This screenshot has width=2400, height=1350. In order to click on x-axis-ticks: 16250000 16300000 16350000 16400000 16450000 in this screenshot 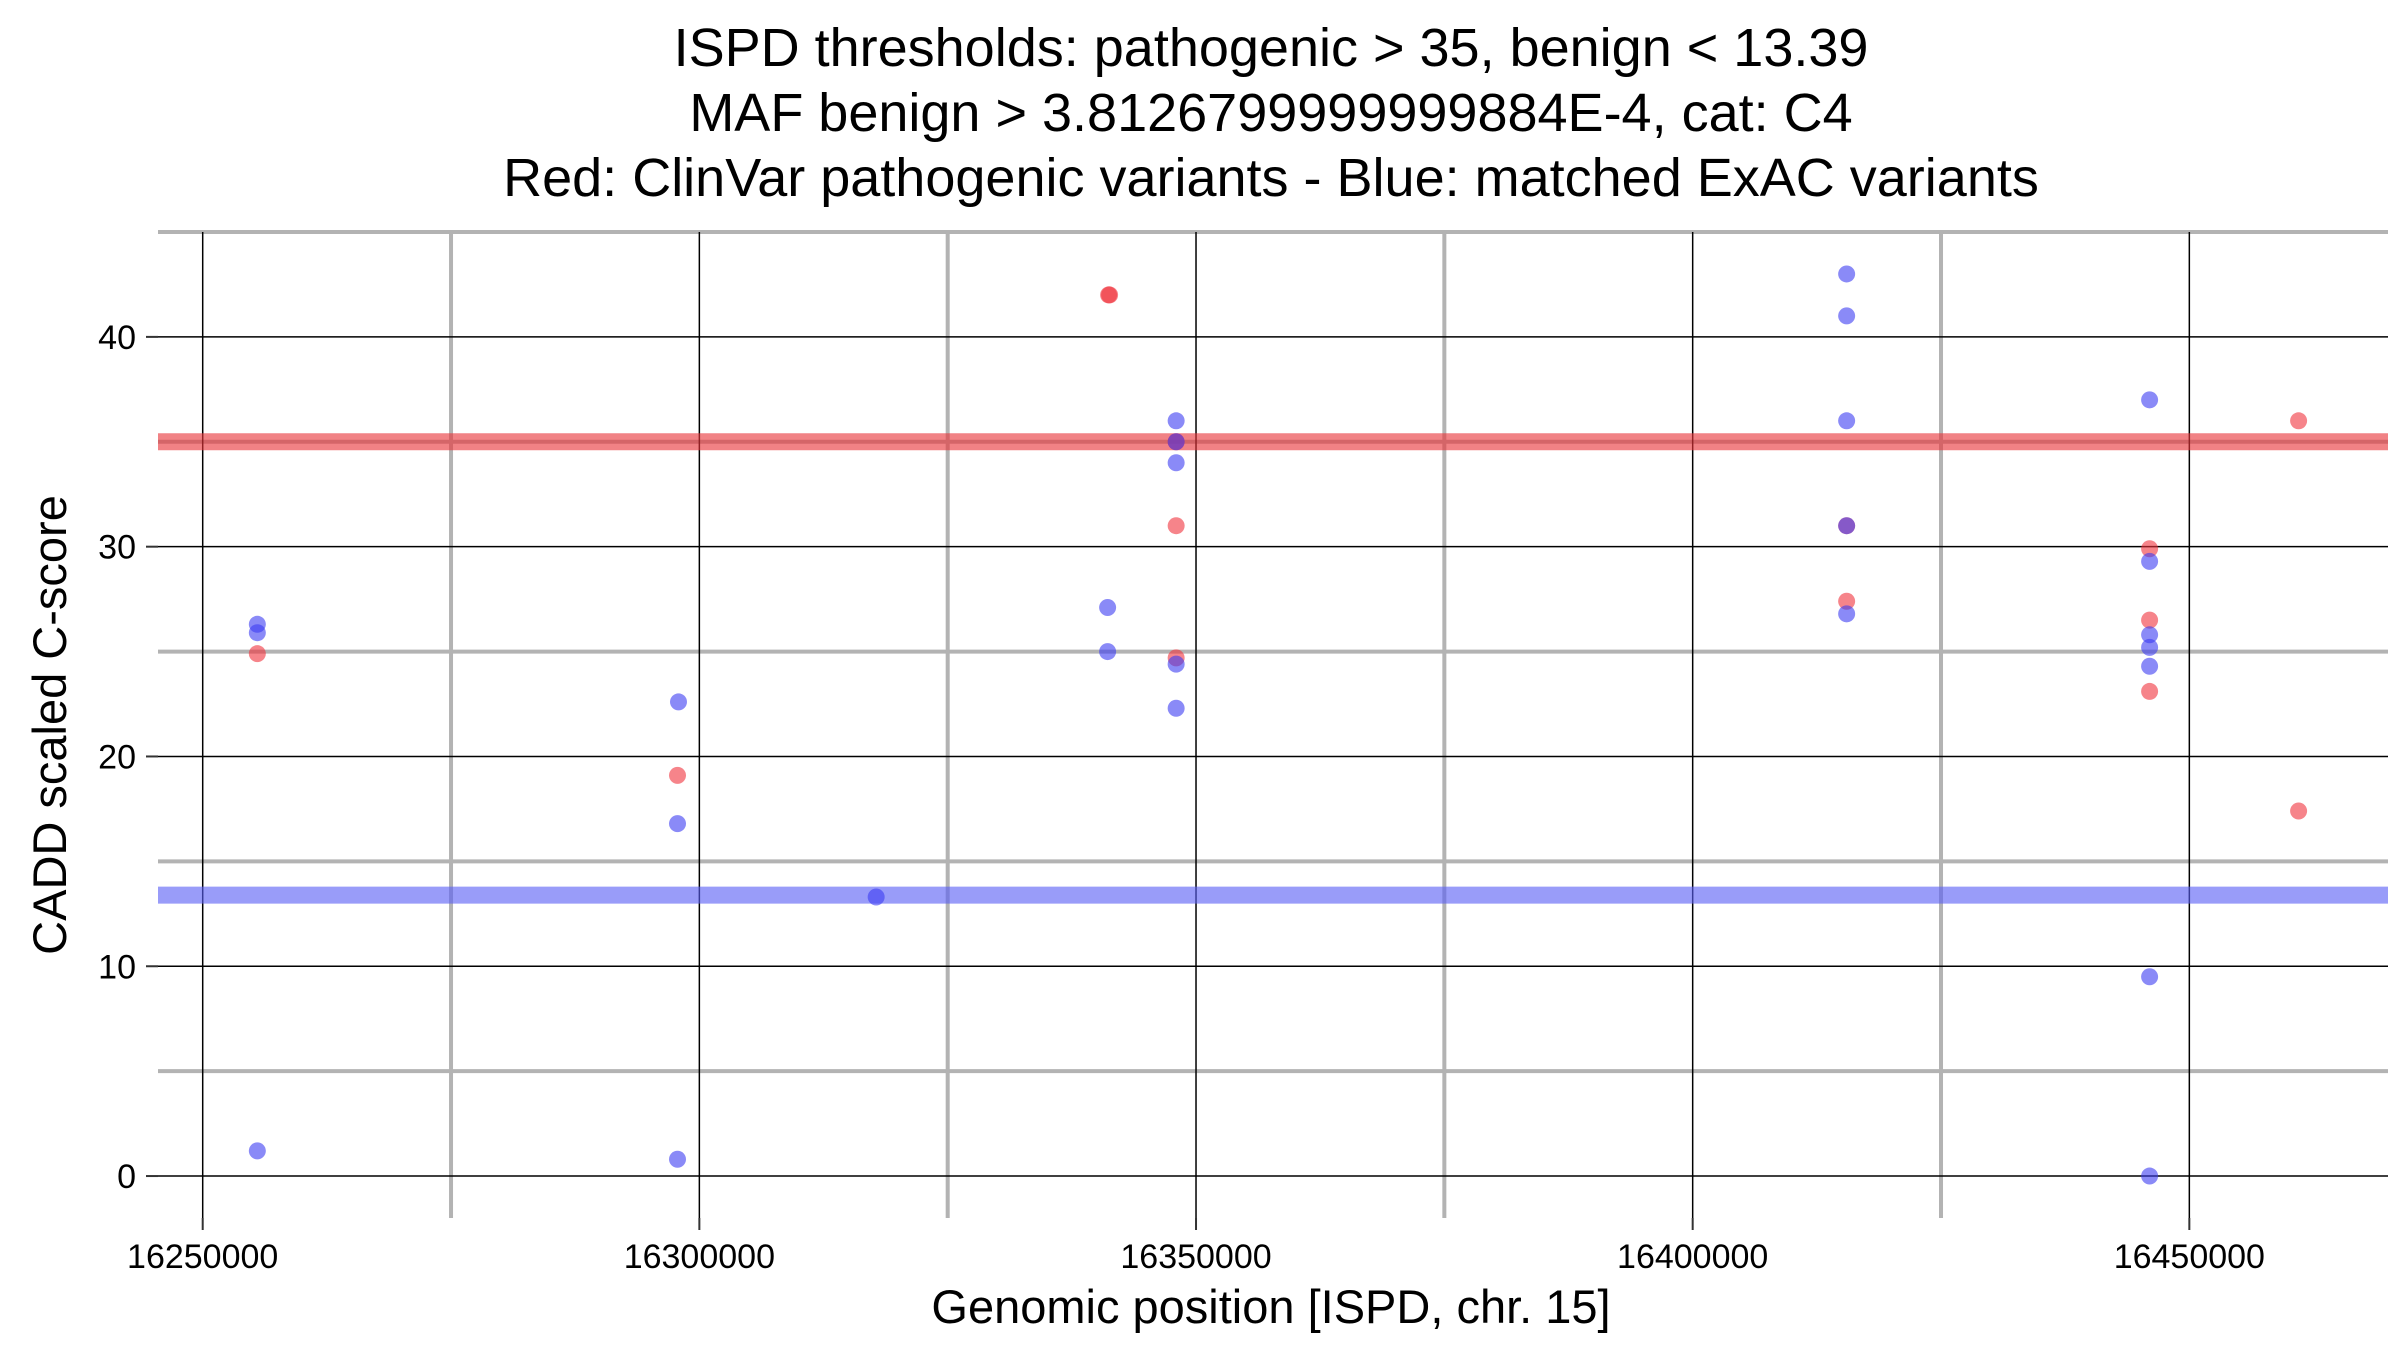, I will do `click(1196, 1247)`.